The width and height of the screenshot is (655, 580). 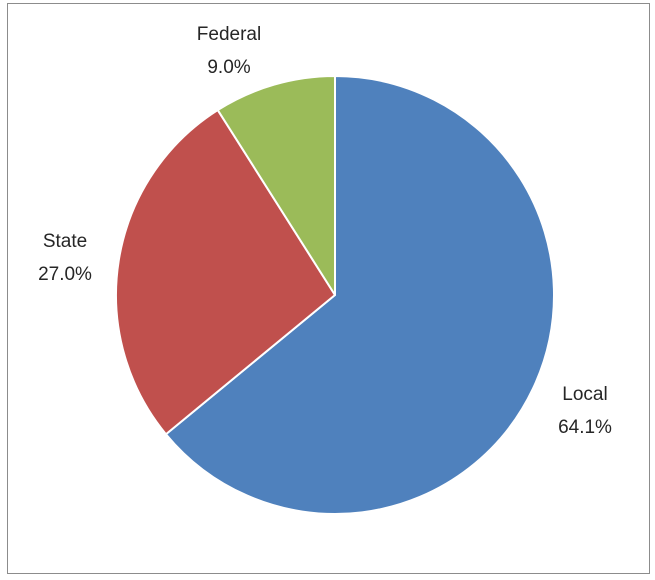 What do you see at coordinates (584, 394) in the screenshot?
I see `slice-label-local: Local` at bounding box center [584, 394].